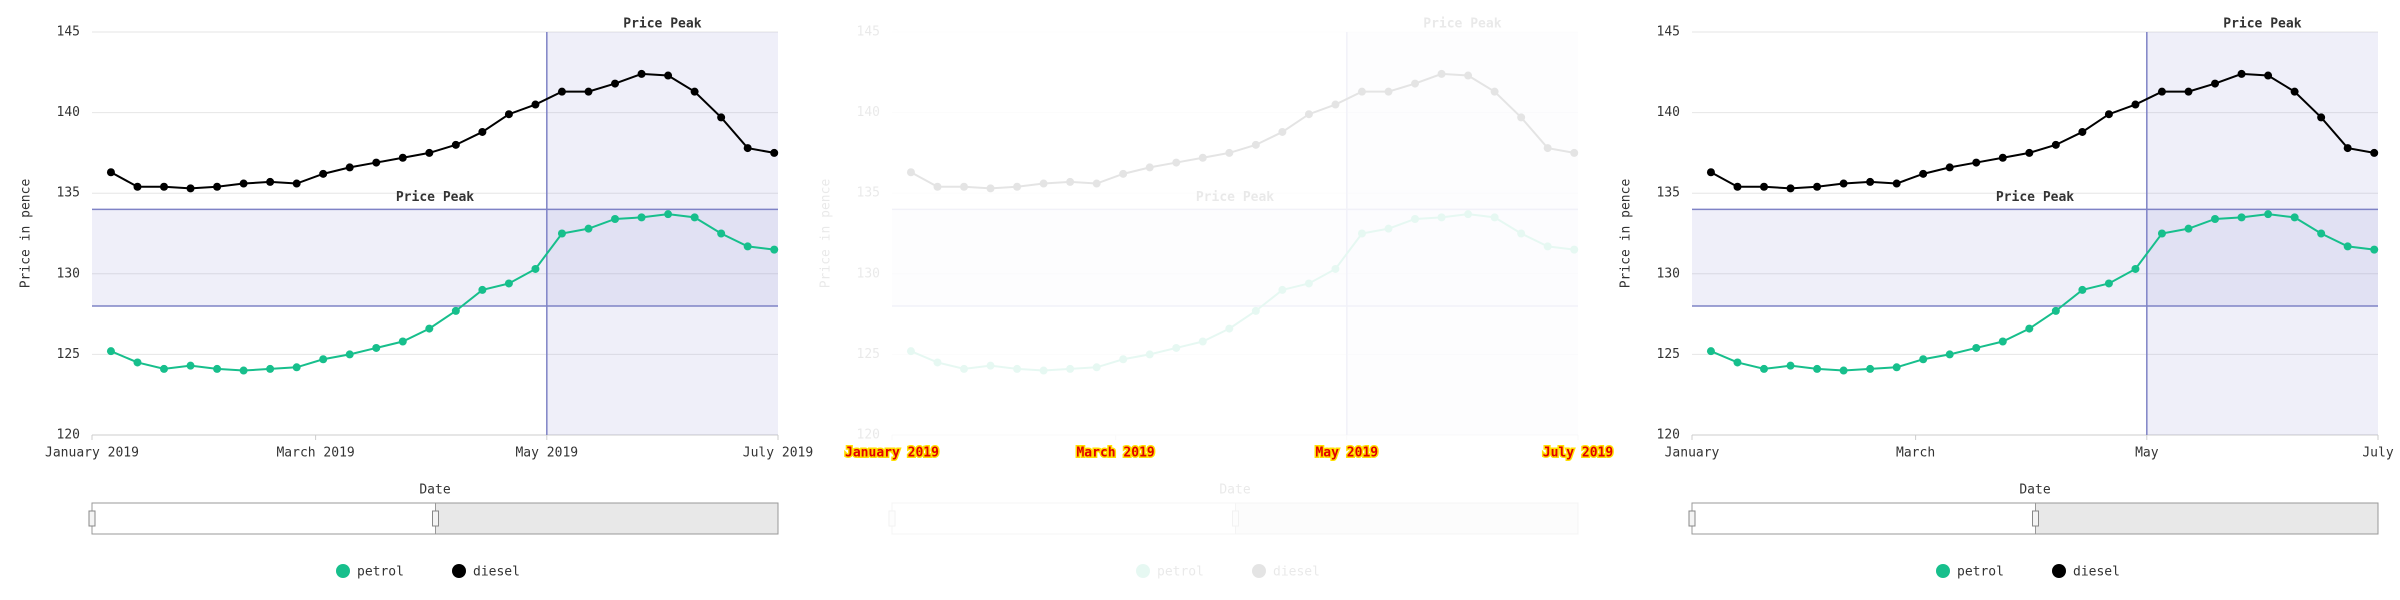 The image size is (2400, 600). Describe the element at coordinates (1115, 453) in the screenshot. I see `x-tick-label: March 2019` at that location.